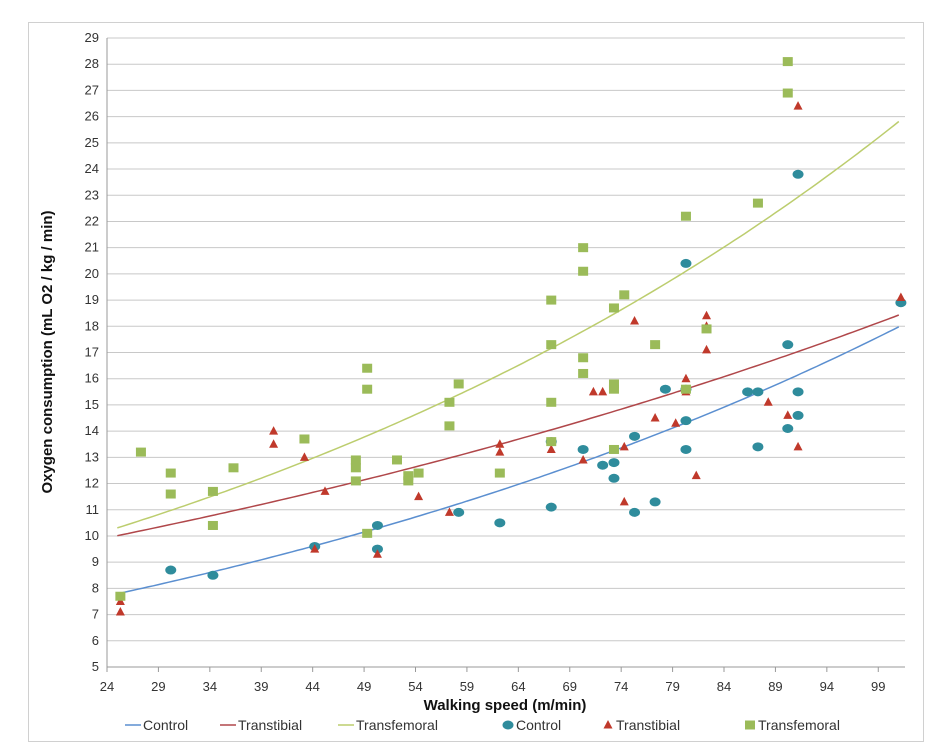 This screenshot has height=753, width=947. Describe the element at coordinates (92, 535) in the screenshot. I see `y-tick-label: 10` at that location.